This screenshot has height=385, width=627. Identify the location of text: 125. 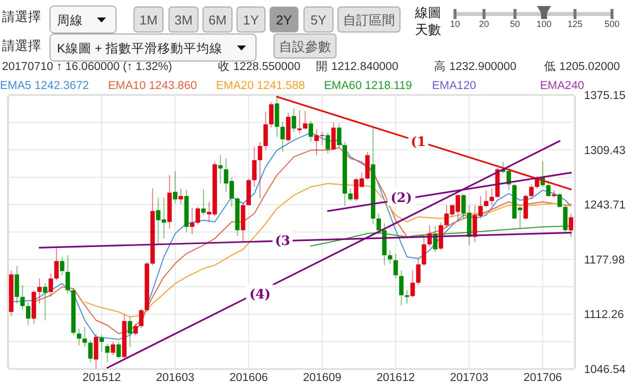
(575, 24).